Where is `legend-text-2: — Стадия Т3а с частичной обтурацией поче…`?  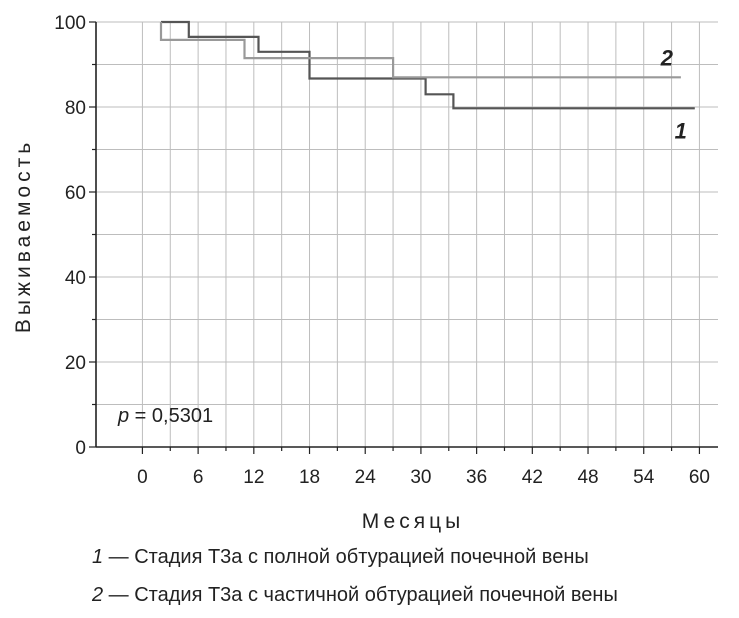 legend-text-2: — Стадия Т3а с частичной обтурацией поче… is located at coordinates (360, 595).